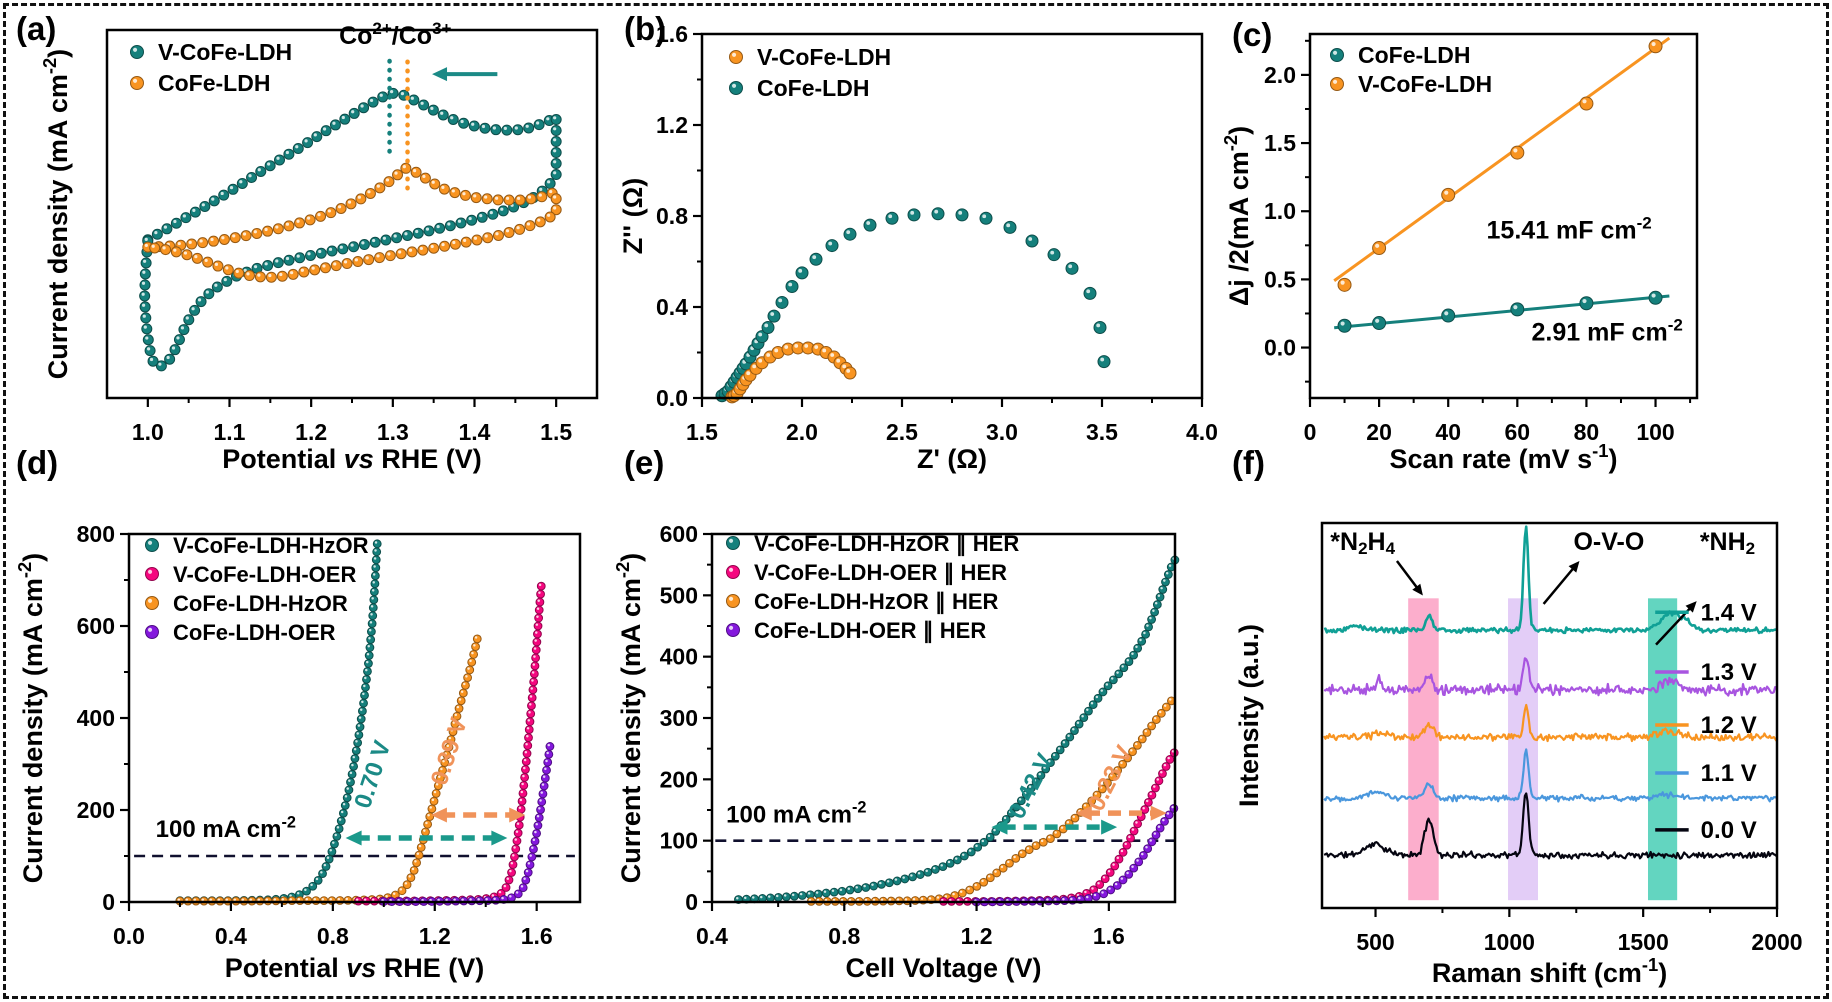 This screenshot has width=1832, height=1002. Describe the element at coordinates (1379, 432) in the screenshot. I see `svg-text: 20` at that location.